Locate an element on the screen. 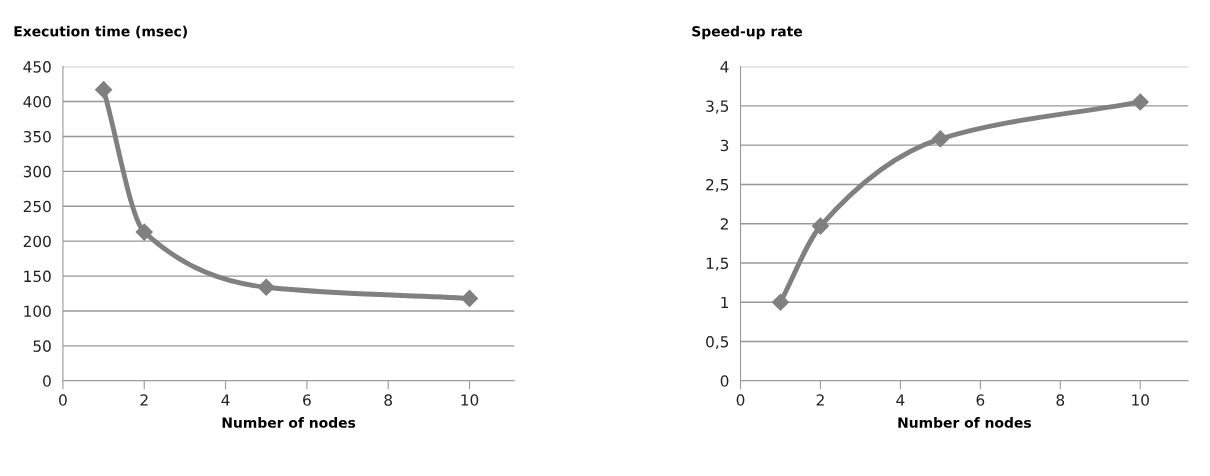 This screenshot has height=476, width=1210. y-tick-label: 350 is located at coordinates (37, 136).